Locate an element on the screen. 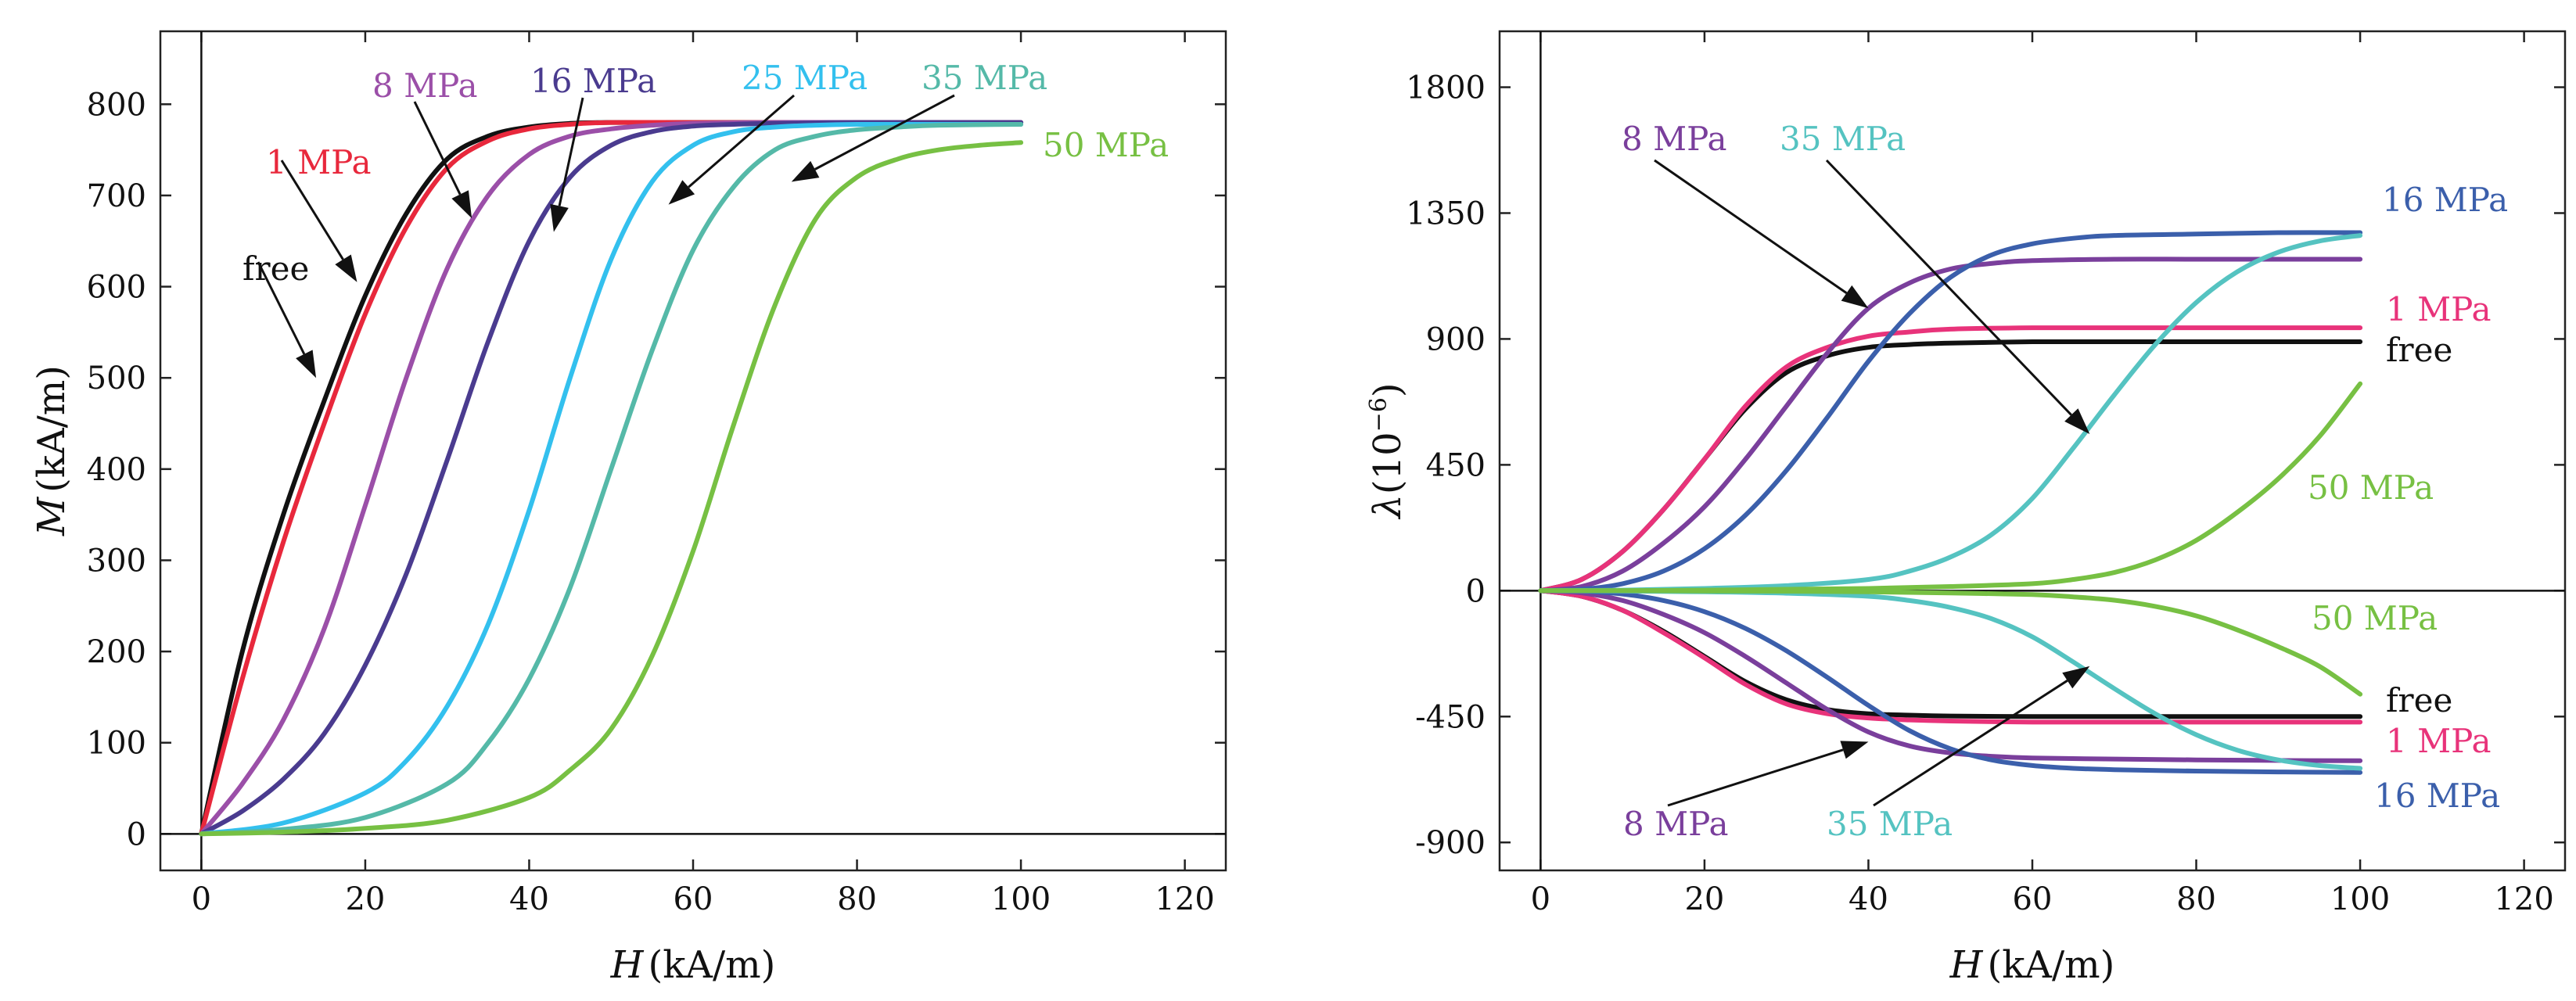 Image resolution: width=2576 pixels, height=1001 pixels. series-line-8mpa-perpendicular is located at coordinates (1951, 675).